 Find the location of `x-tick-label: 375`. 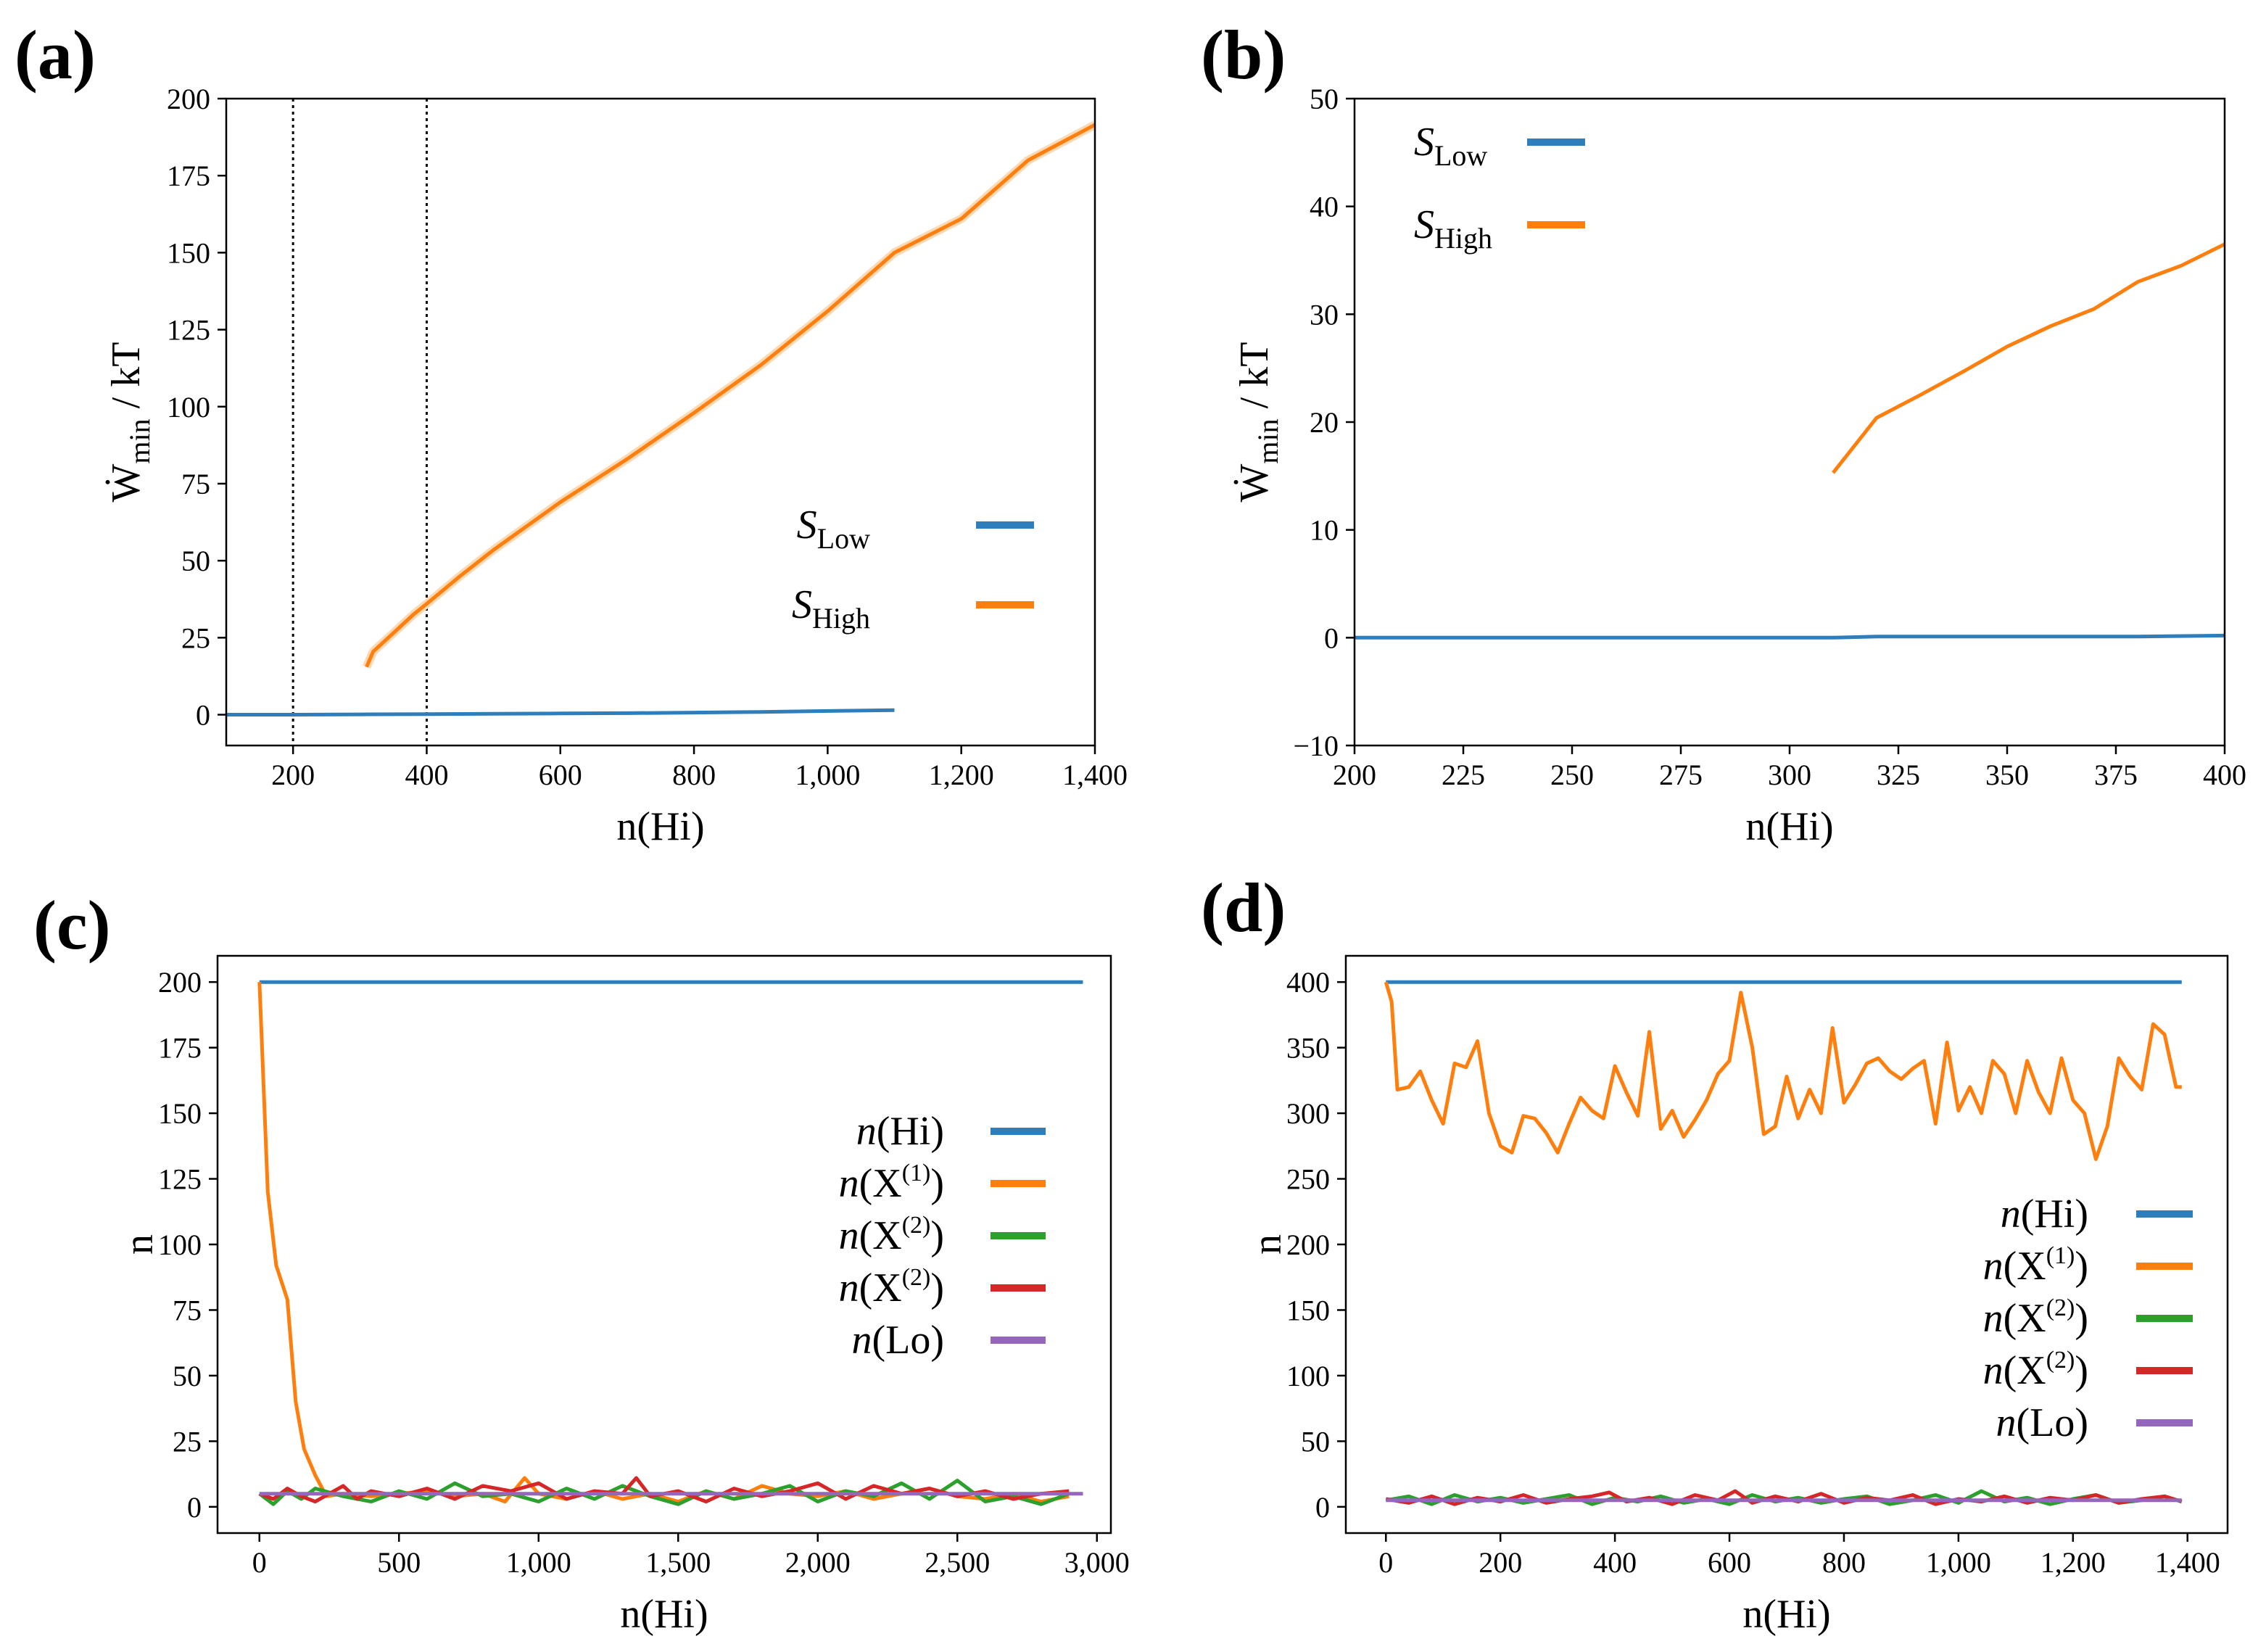

x-tick-label: 375 is located at coordinates (2116, 775).